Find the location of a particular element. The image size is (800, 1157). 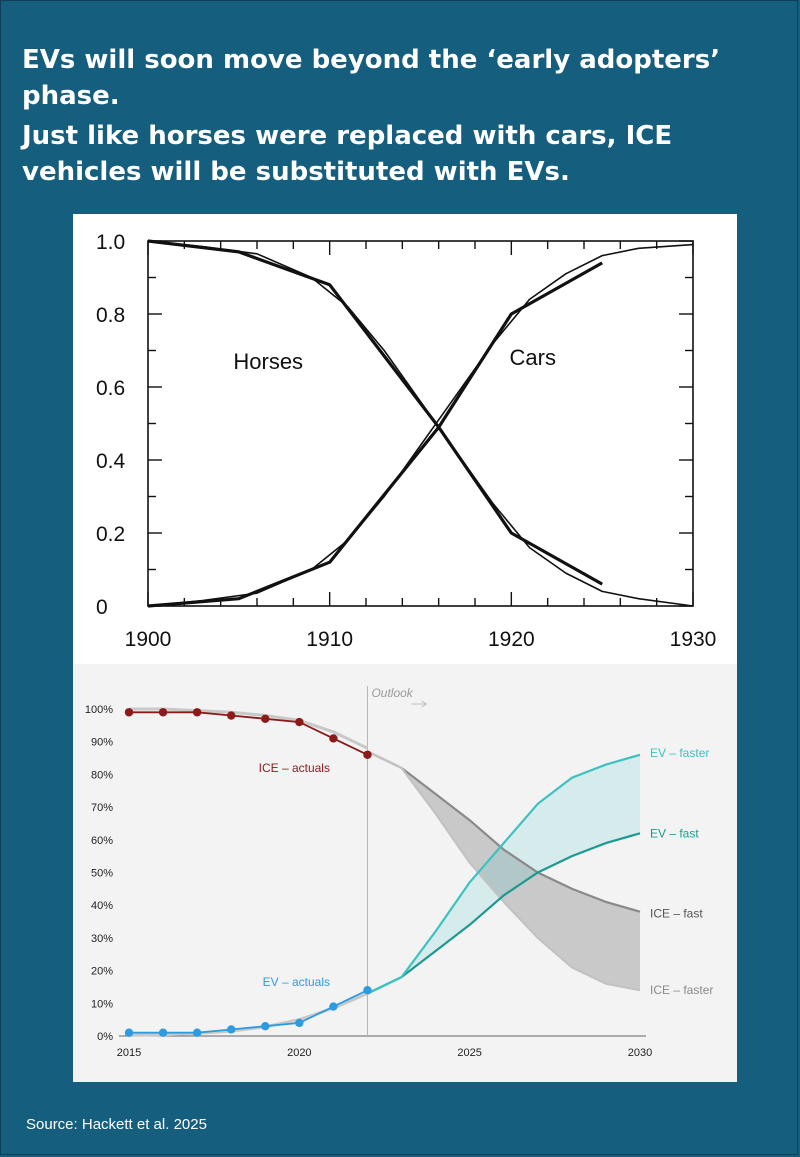

chart2-y-tick-label: 20% is located at coordinates (102, 972).